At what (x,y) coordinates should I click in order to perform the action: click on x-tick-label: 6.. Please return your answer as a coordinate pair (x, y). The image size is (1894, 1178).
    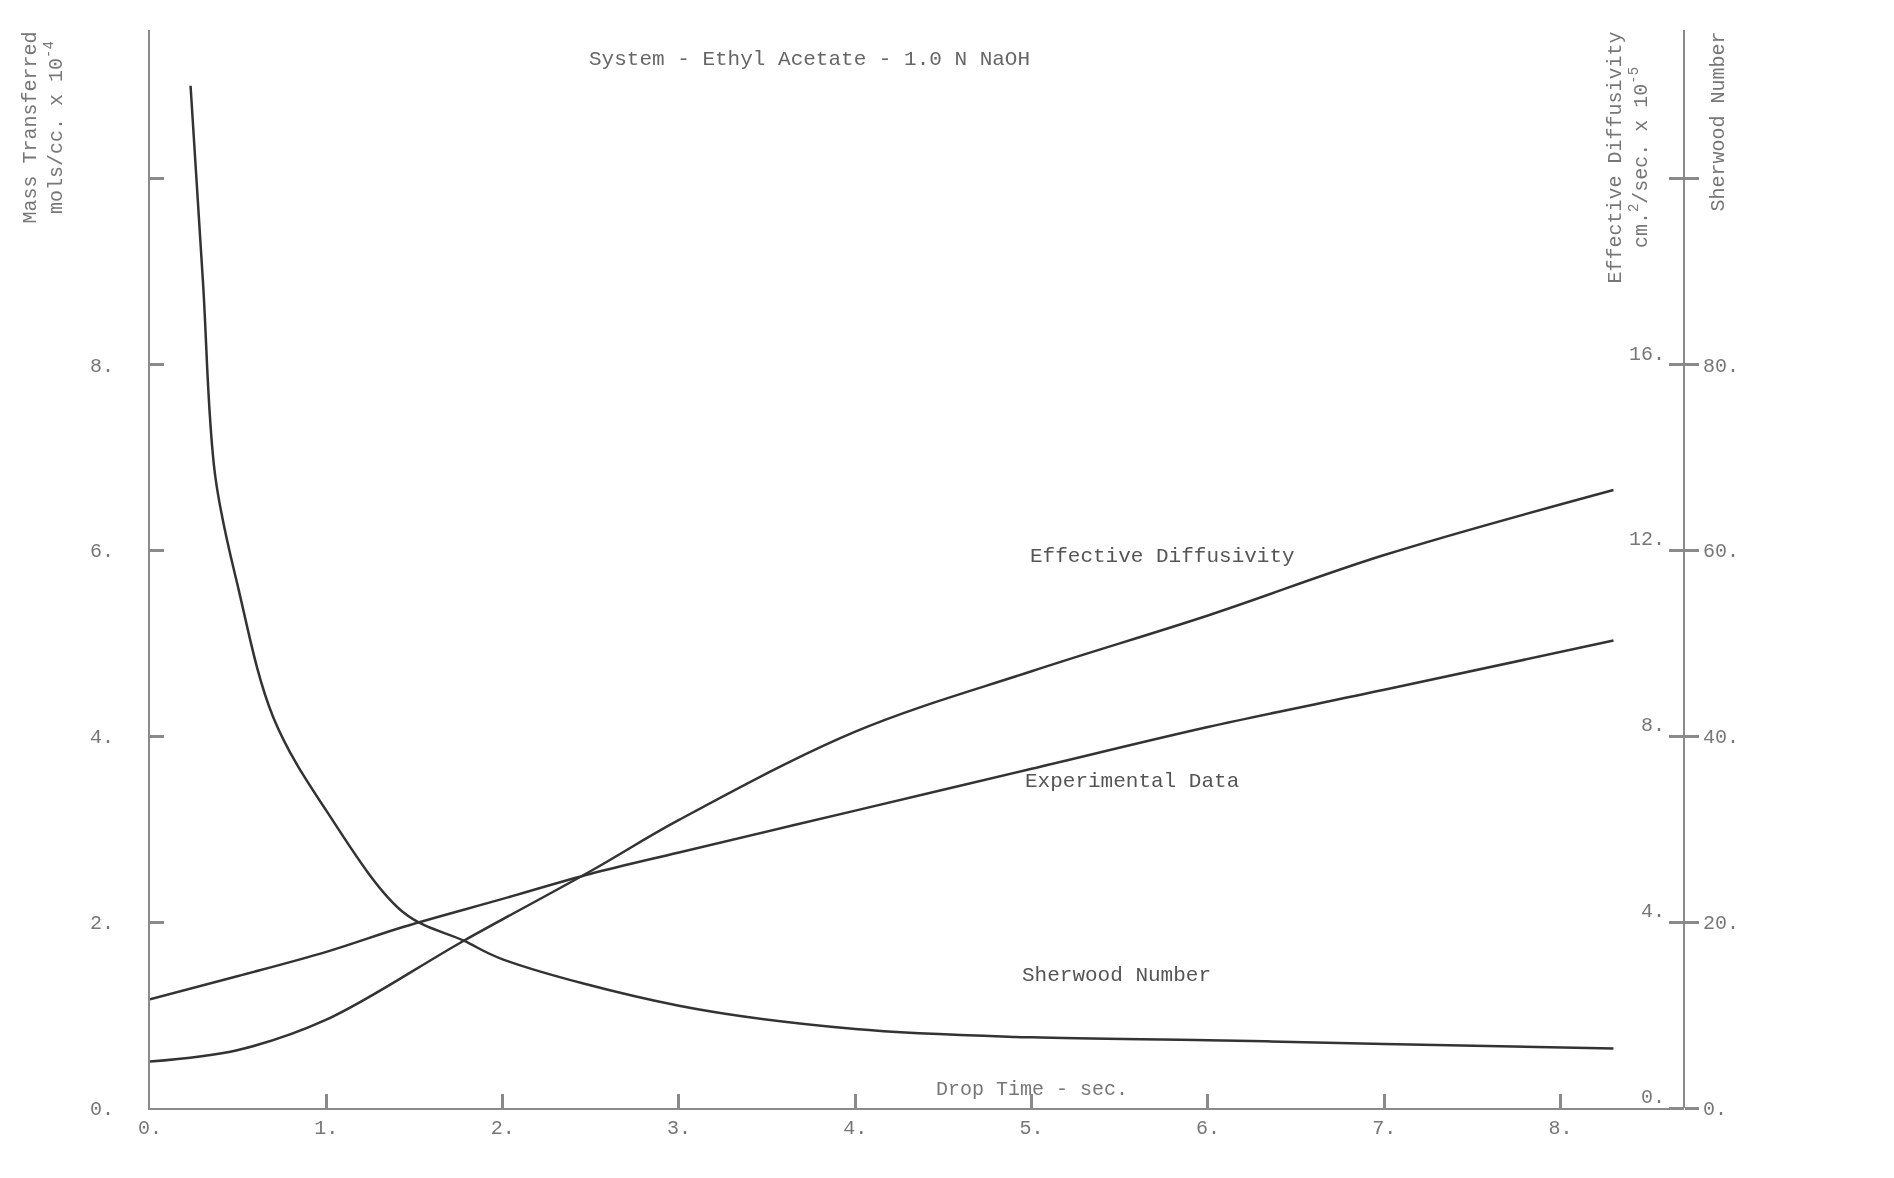
    Looking at the image, I should click on (1207, 1128).